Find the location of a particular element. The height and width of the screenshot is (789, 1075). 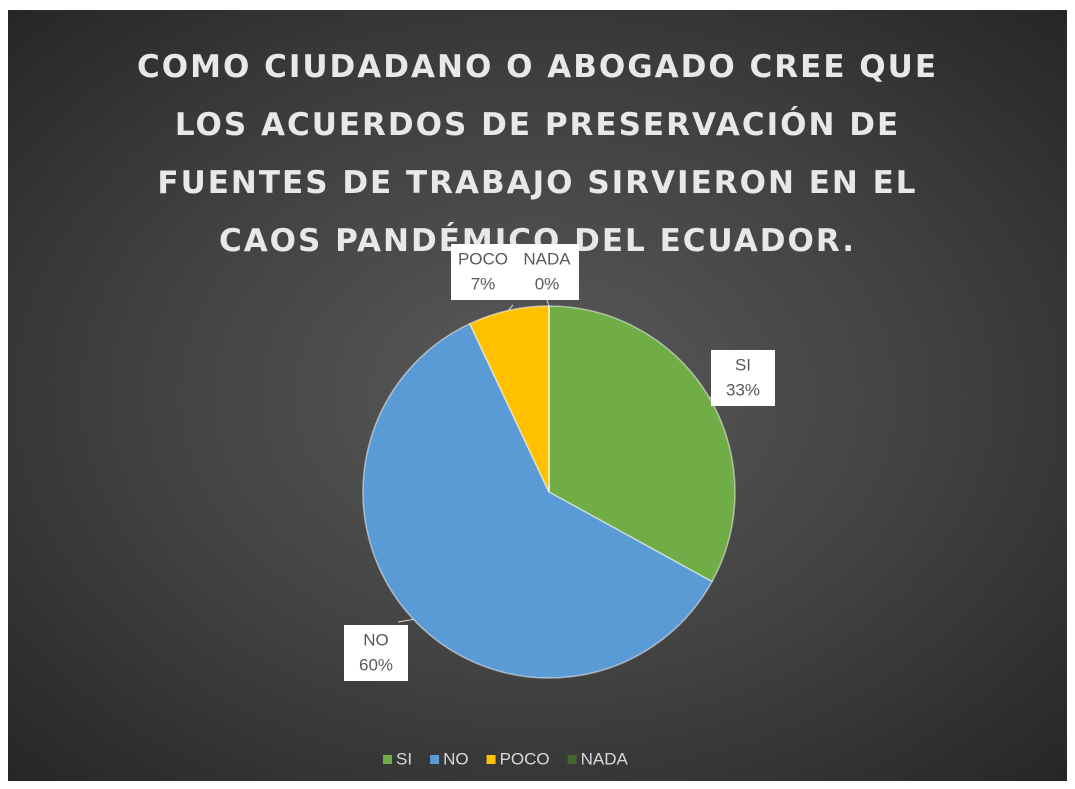

data-label: 33% is located at coordinates (743, 389).